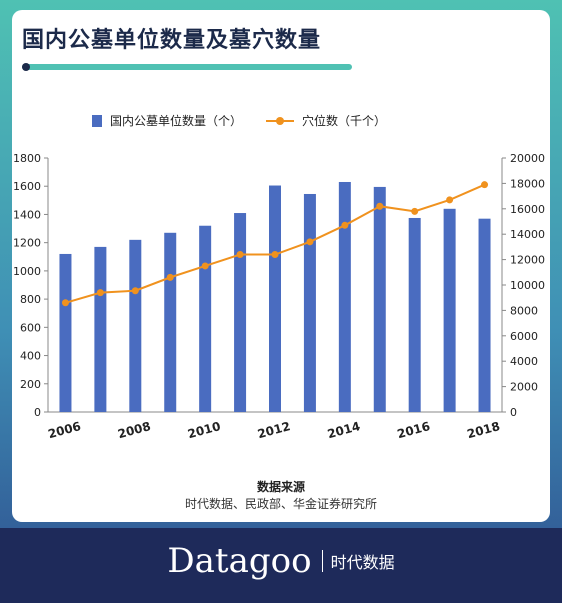 The width and height of the screenshot is (562, 603). Describe the element at coordinates (176, 121) in the screenshot. I see `legend-bar-label: 国内公墓单位数量（个）` at that location.